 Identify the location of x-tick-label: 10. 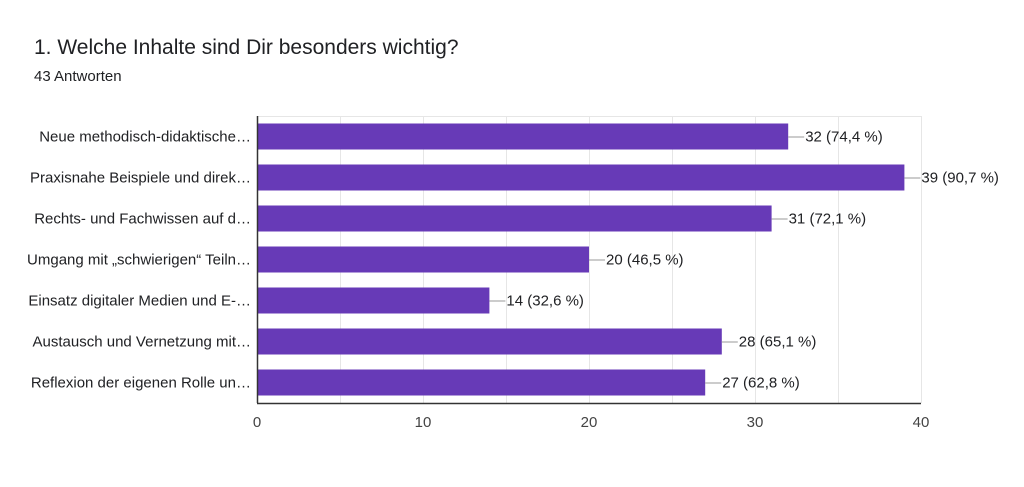
(423, 422).